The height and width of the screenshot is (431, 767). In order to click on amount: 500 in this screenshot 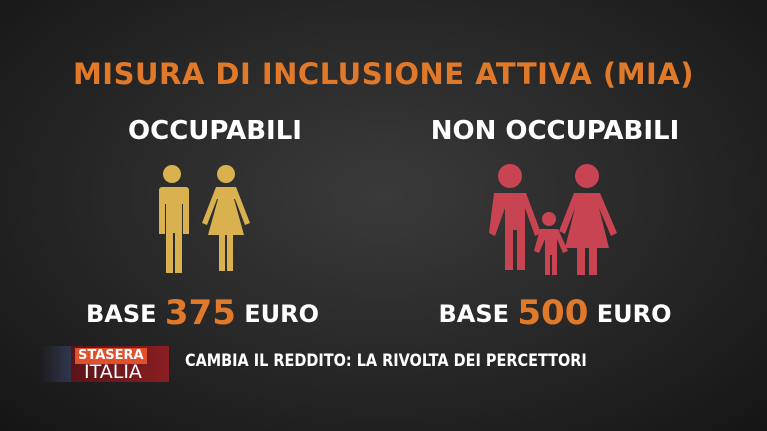, I will do `click(553, 313)`.